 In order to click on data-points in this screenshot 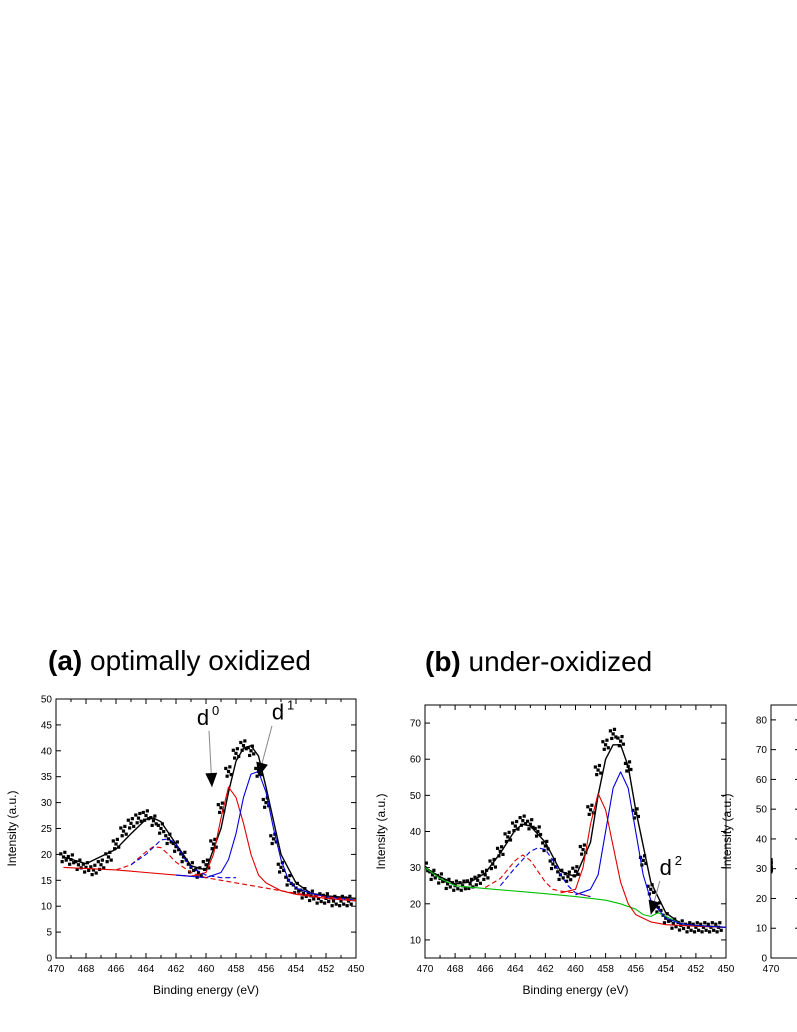, I will do `click(206, 823)`.